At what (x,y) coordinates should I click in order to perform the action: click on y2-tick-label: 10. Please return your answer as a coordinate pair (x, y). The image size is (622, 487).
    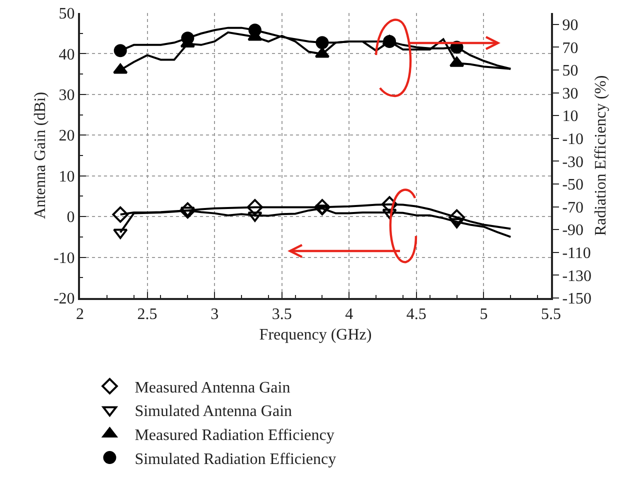
    Looking at the image, I should click on (570, 117).